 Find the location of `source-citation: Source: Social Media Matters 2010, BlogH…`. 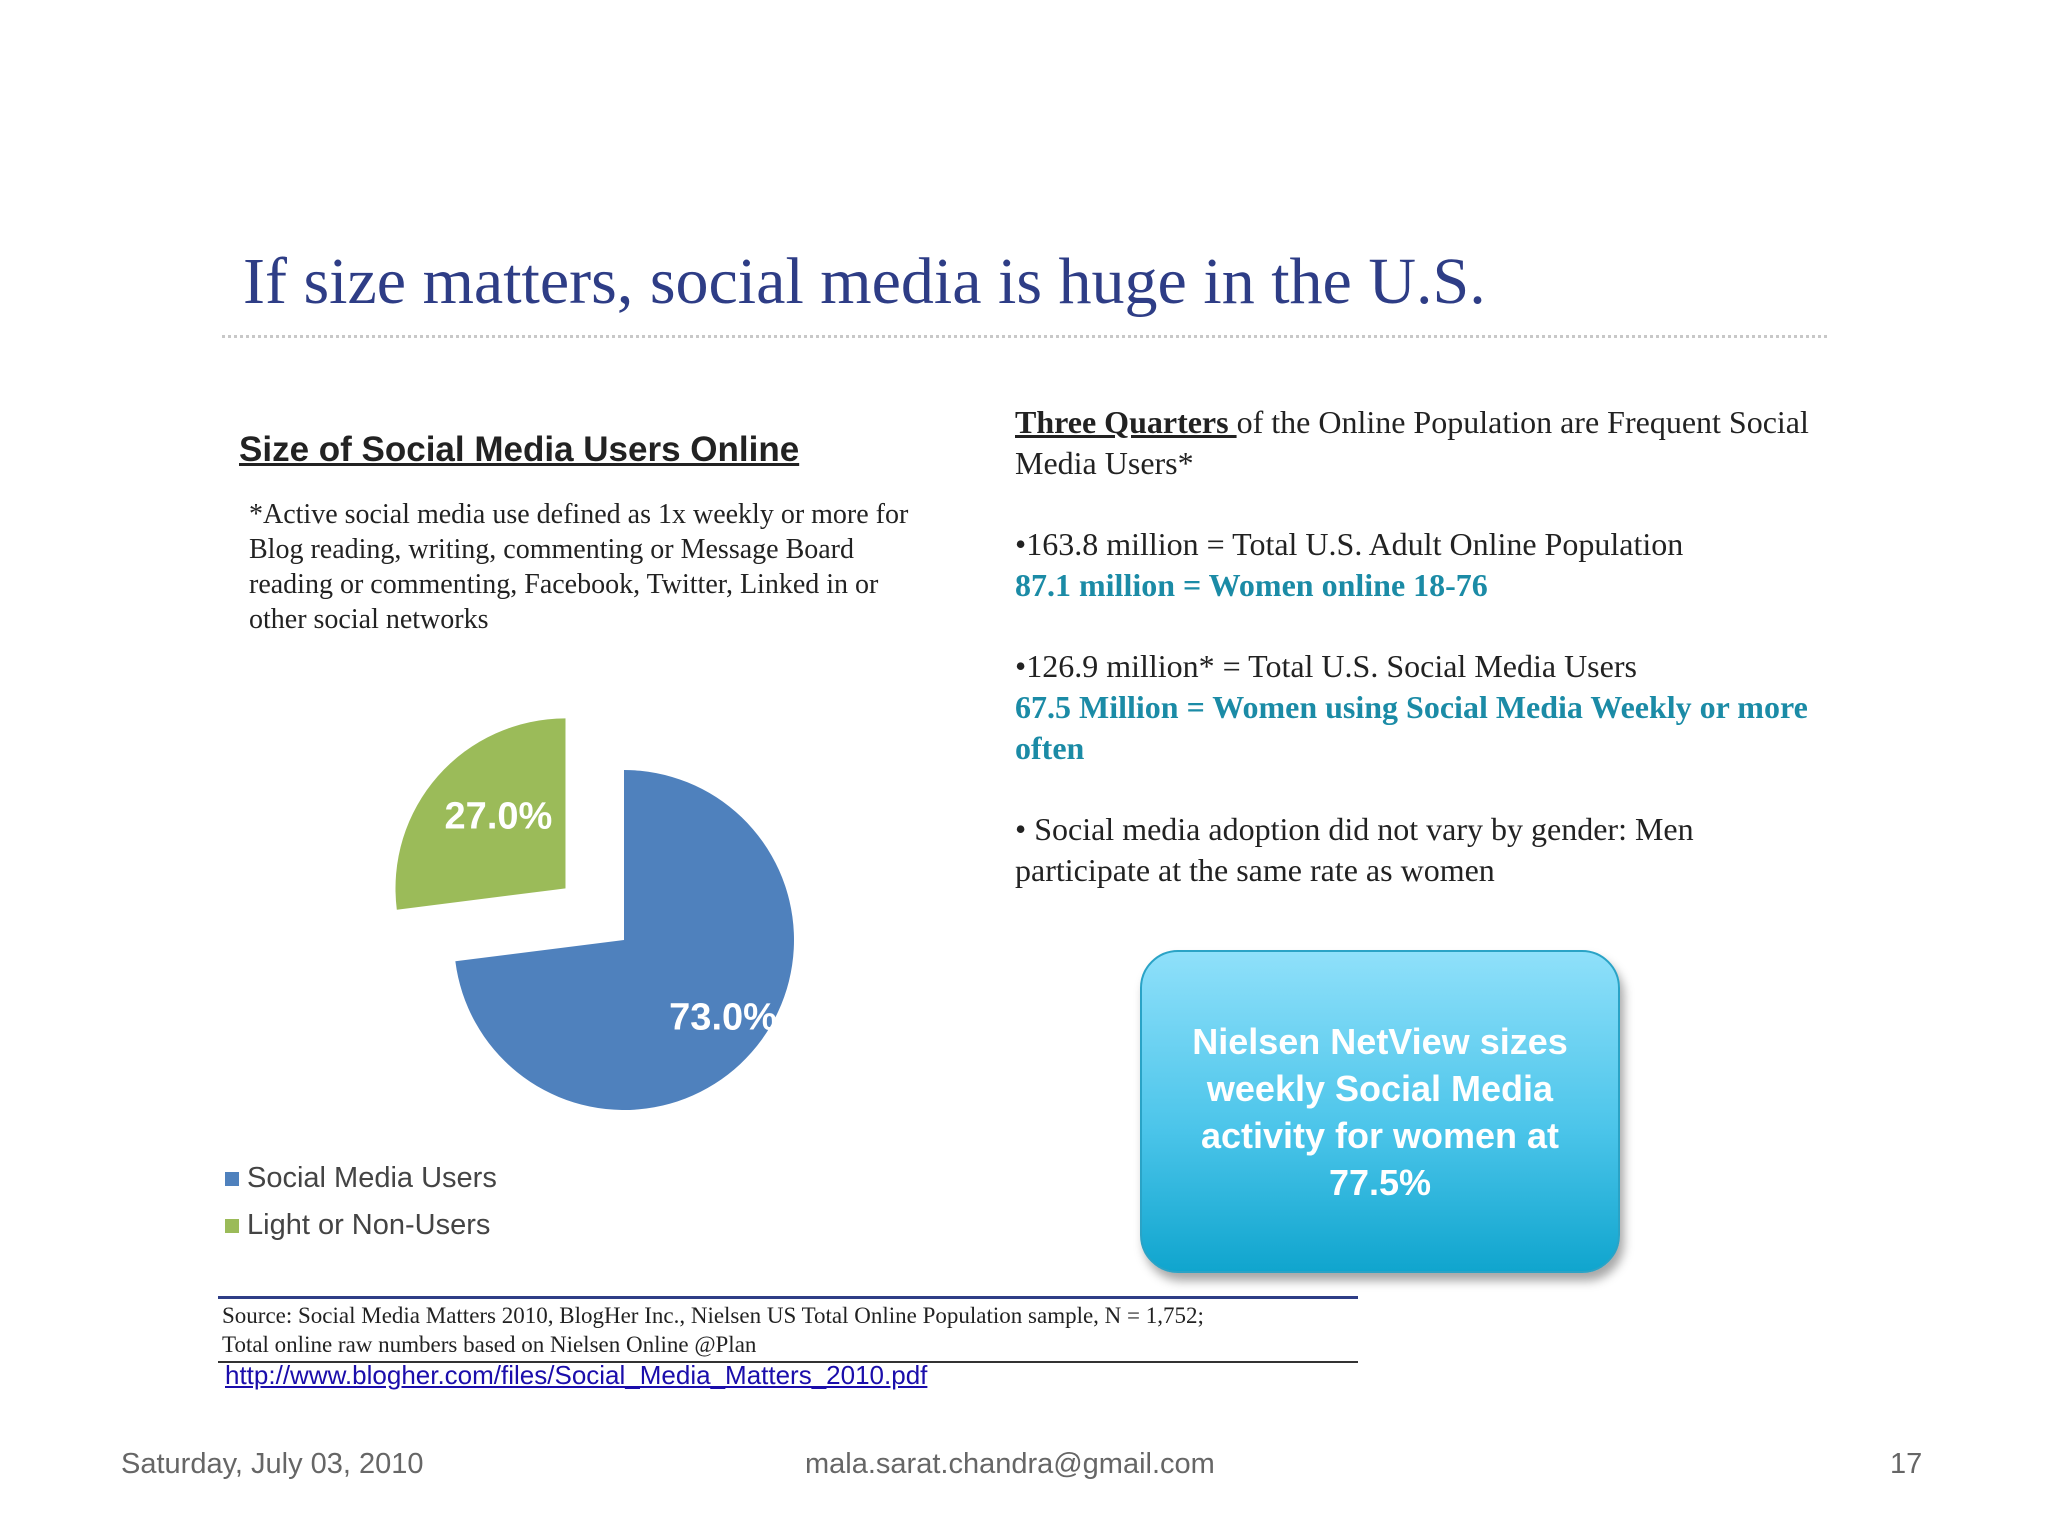

source-citation: Source: Social Media Matters 2010, BlogH… is located at coordinates (788, 1329).